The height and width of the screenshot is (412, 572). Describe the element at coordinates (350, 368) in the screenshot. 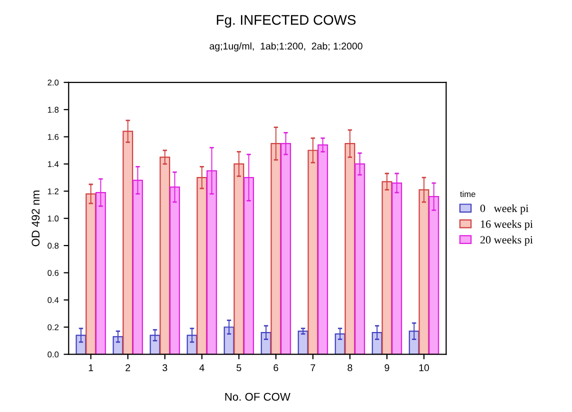

I see `x-tick-label: 8` at that location.